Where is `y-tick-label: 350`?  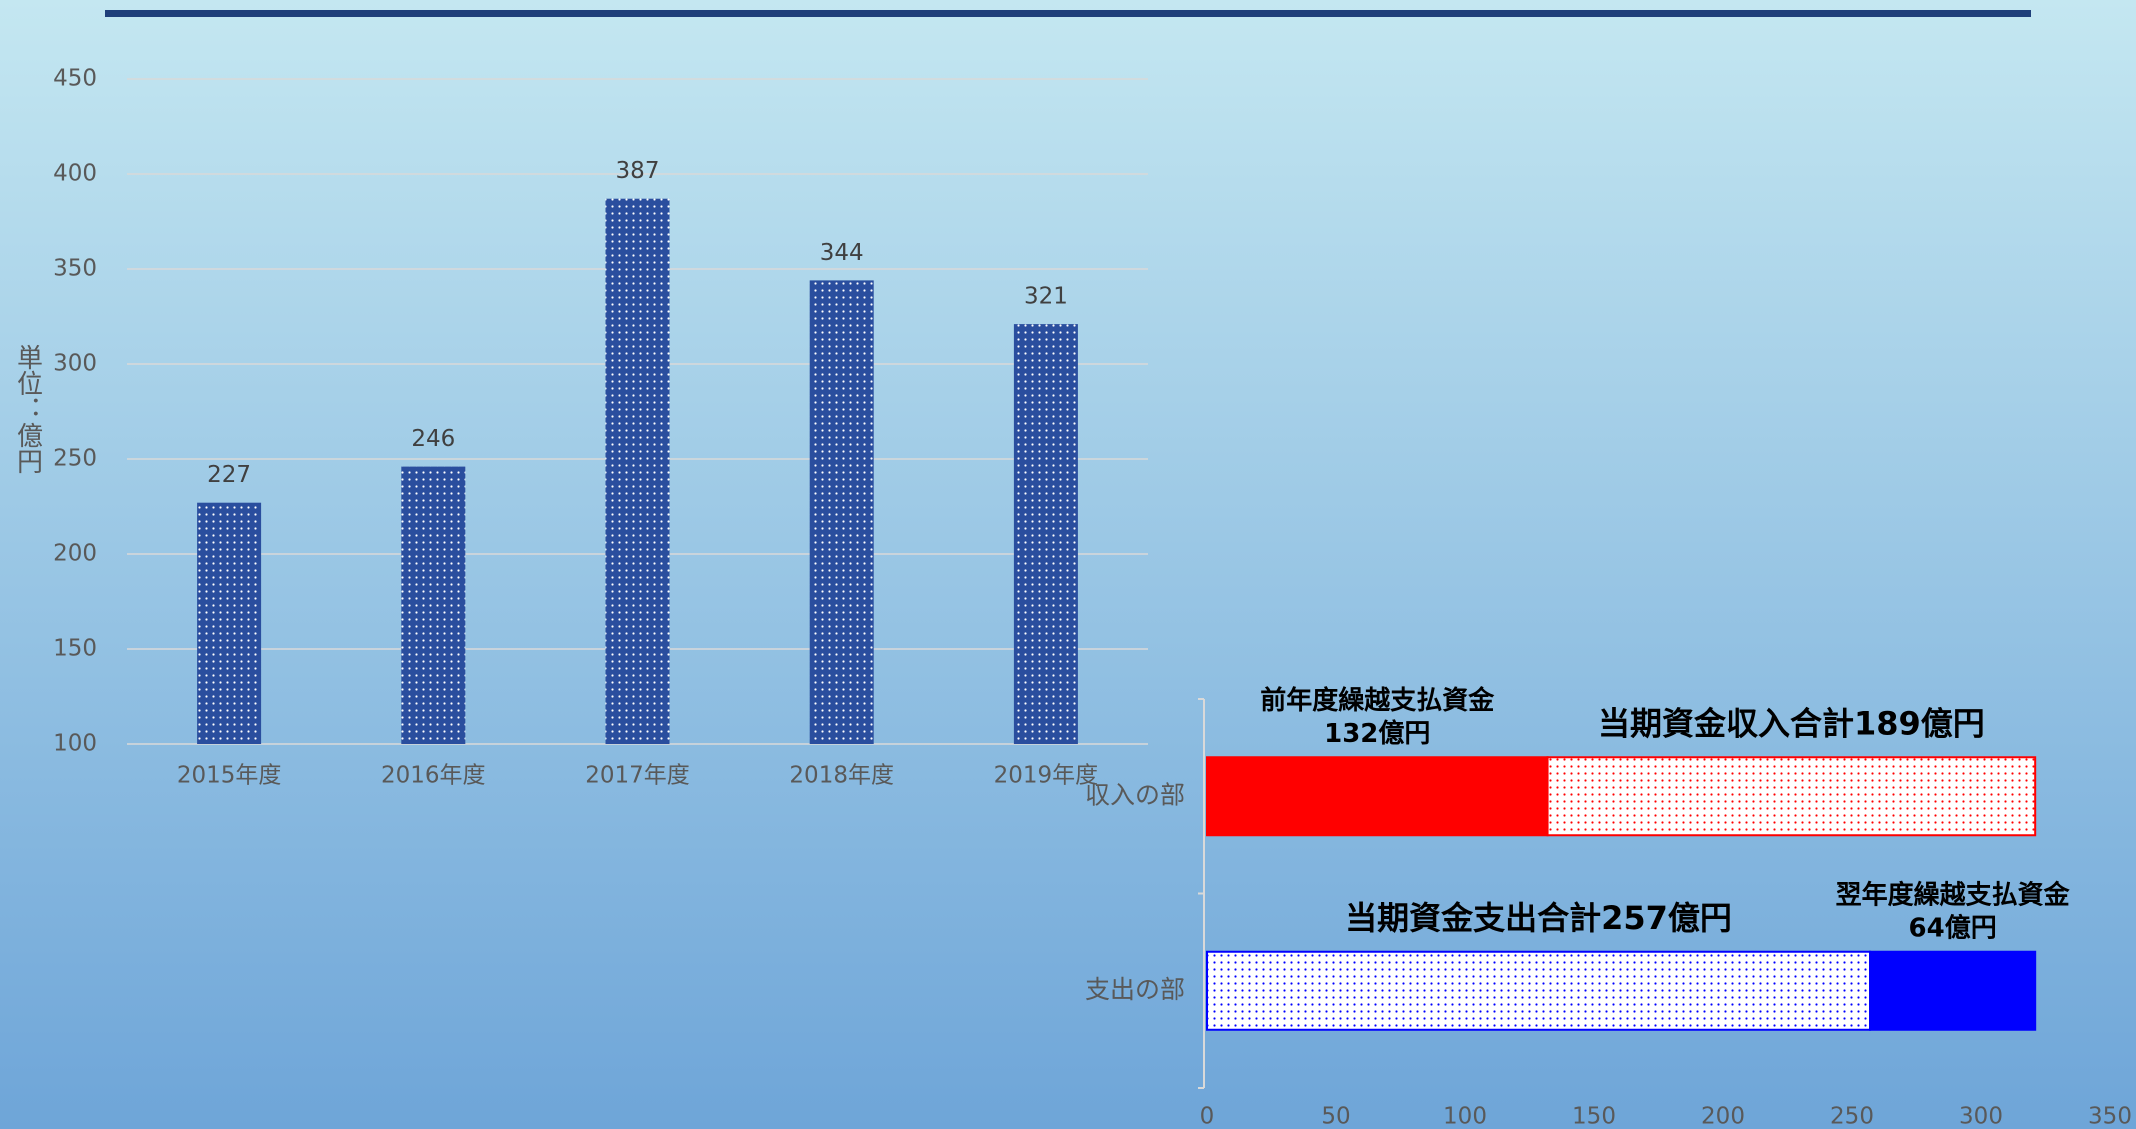
y-tick-label: 350 is located at coordinates (75, 269).